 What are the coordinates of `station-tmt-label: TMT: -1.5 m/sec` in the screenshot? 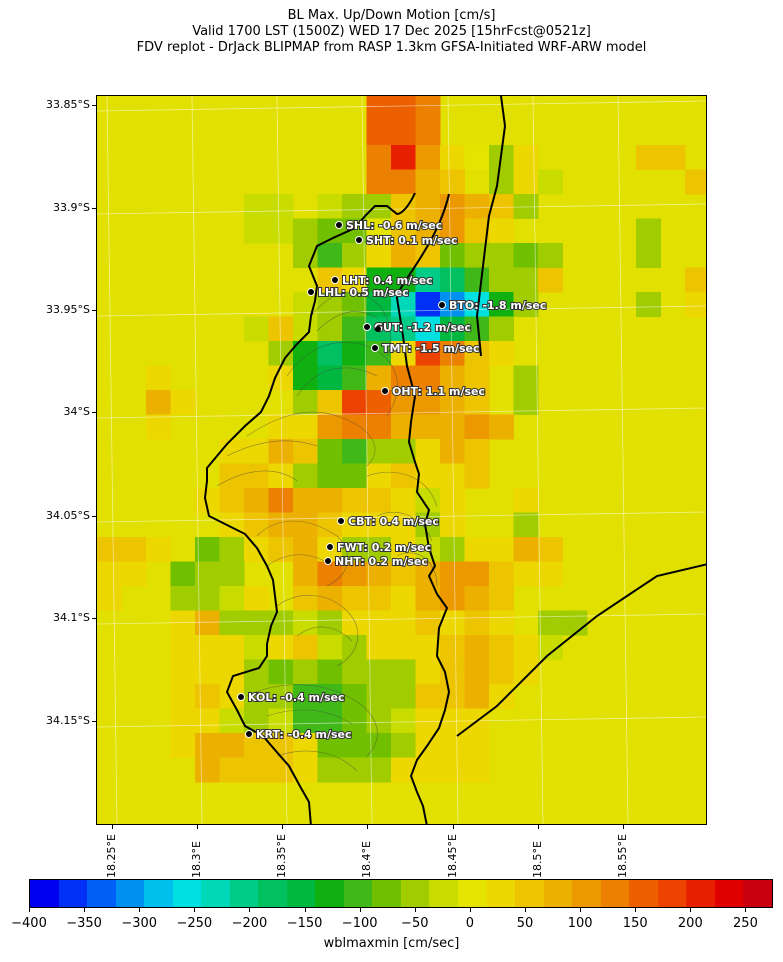 It's located at (430, 348).